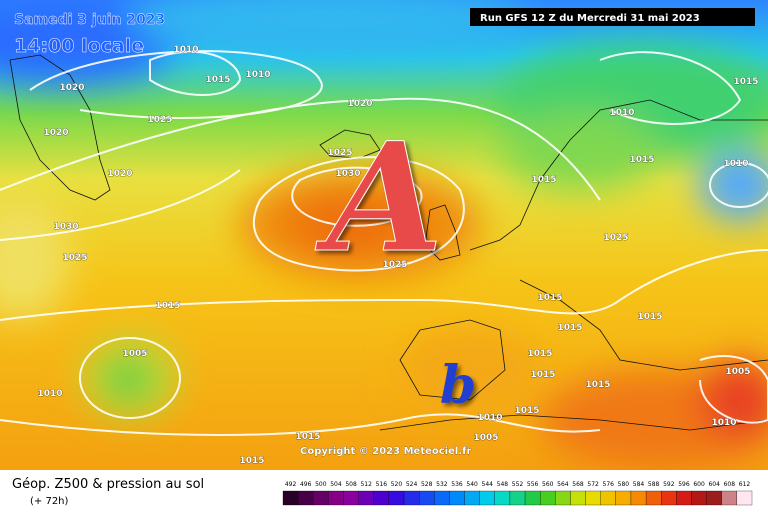 This screenshot has width=768, height=512. Describe the element at coordinates (654, 484) in the screenshot. I see `scale-label: 588` at that location.